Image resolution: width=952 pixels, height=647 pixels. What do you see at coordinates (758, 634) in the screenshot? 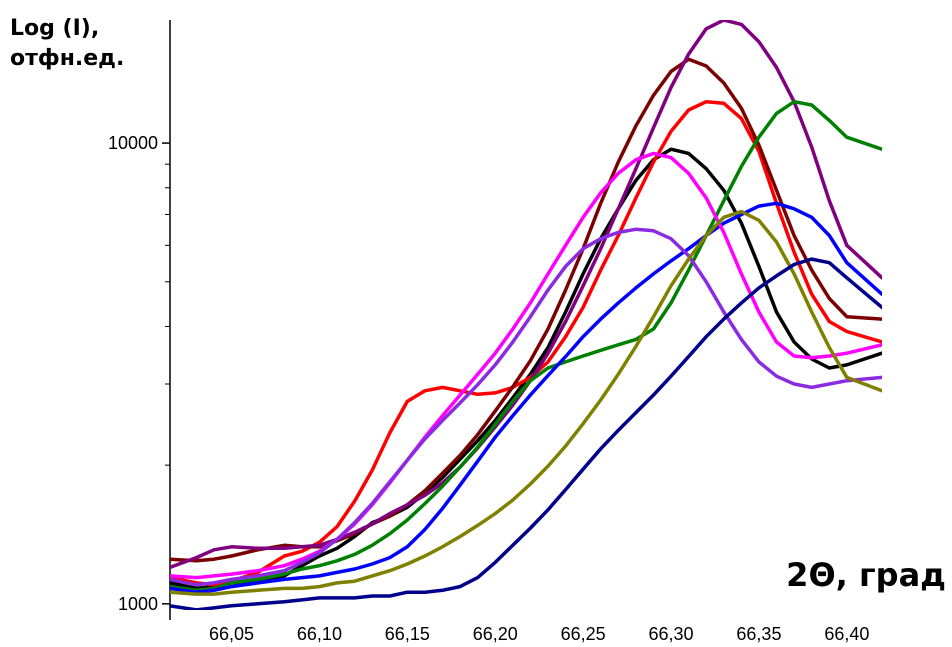
I see `x-tick-label: 66,35` at bounding box center [758, 634].